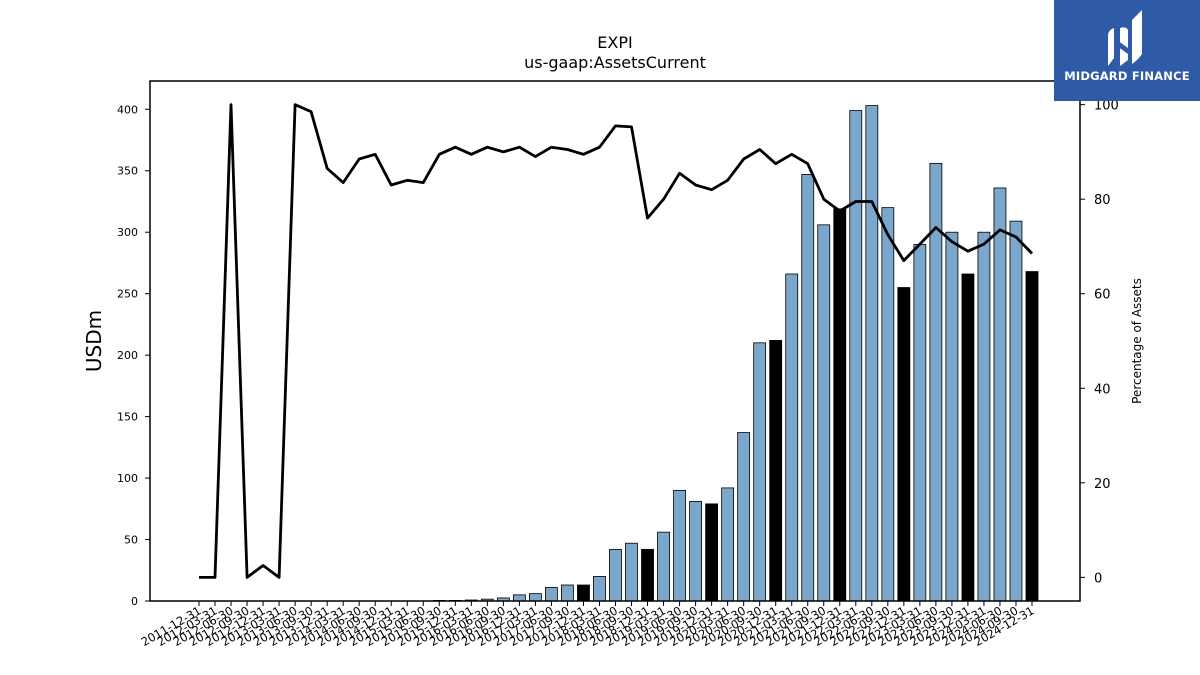 The height and width of the screenshot is (675, 1200). I want to click on y-tick-label-400: 400, so click(127, 109).